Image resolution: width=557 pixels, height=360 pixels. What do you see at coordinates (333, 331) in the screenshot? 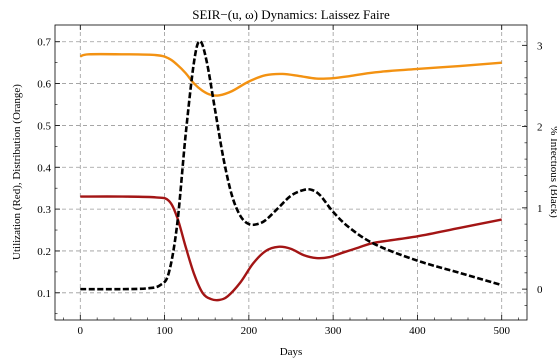
I see `x-tick-label: 300` at bounding box center [333, 331].